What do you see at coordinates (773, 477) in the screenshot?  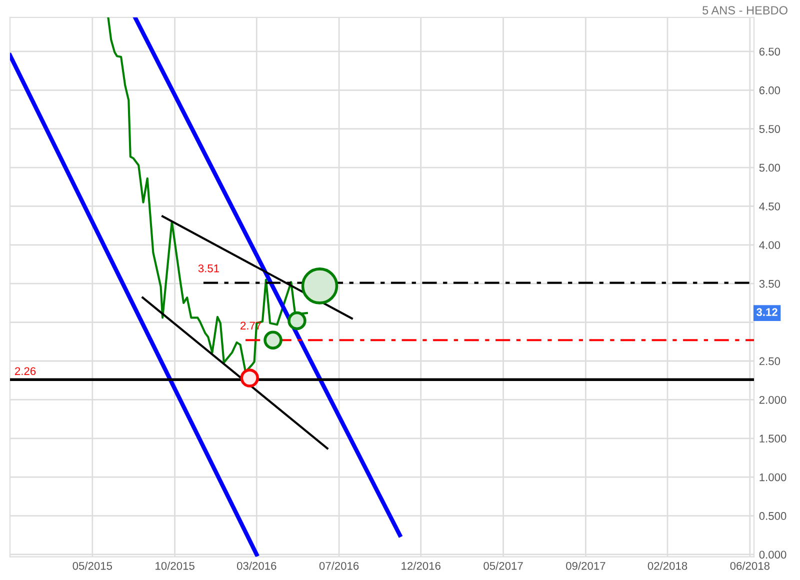 I see `y-tick-label: 1.000` at bounding box center [773, 477].